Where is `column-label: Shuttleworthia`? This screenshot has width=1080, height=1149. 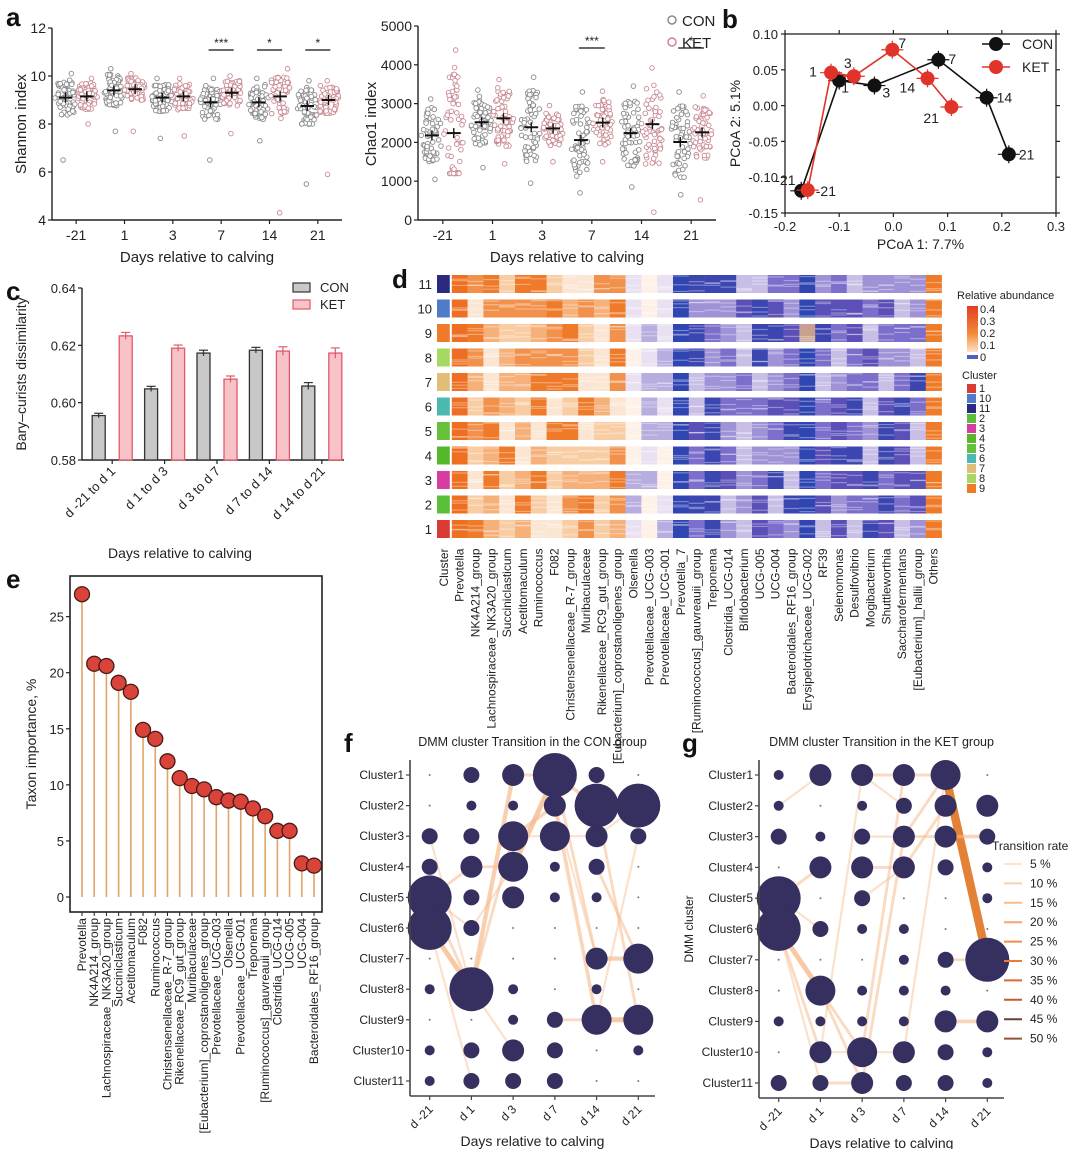 column-label: Shuttleworthia is located at coordinates (886, 586).